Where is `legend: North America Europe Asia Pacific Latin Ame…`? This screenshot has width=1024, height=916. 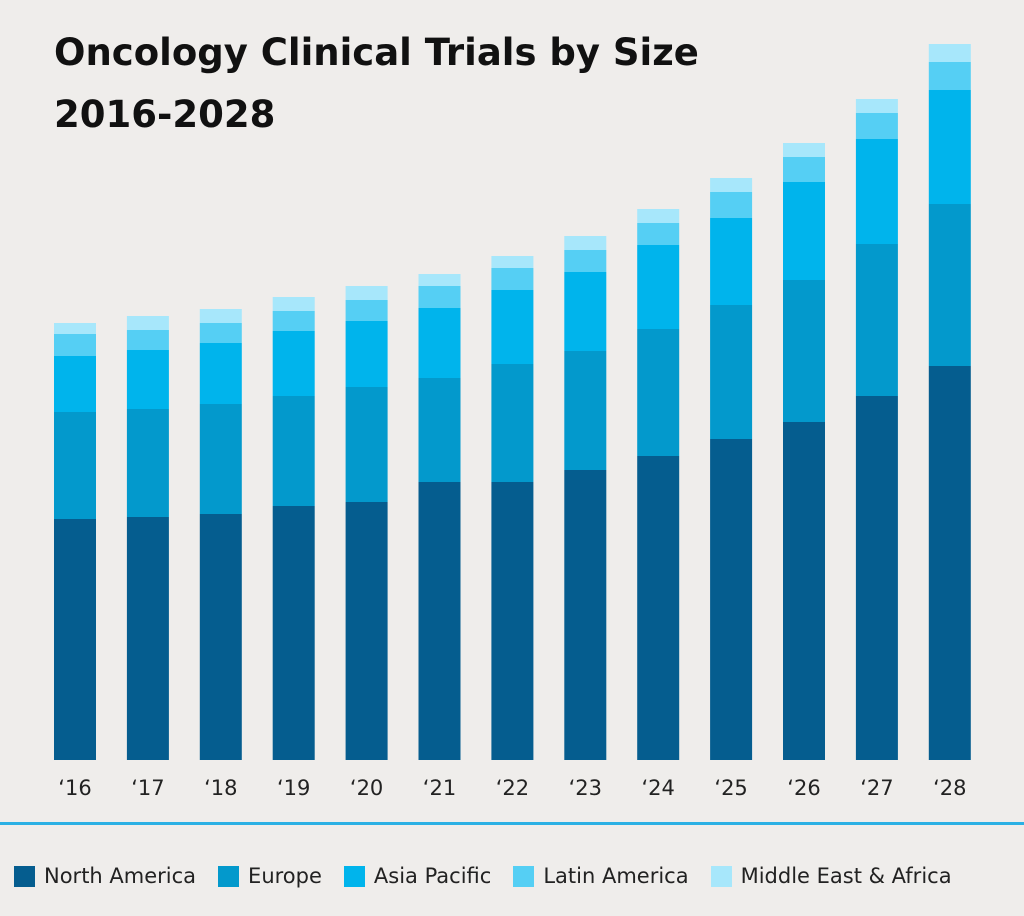
legend: North America Europe Asia Pacific Latin Ame… is located at coordinates (483, 876).